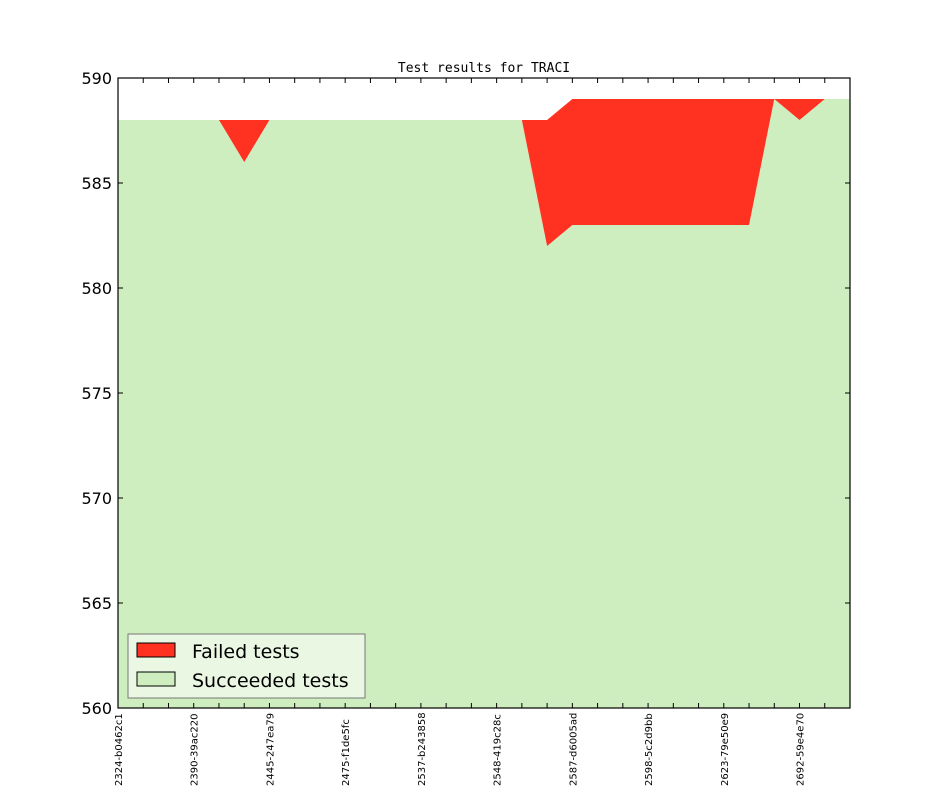  I want to click on legend-label-failed: Failed tests, so click(246, 652).